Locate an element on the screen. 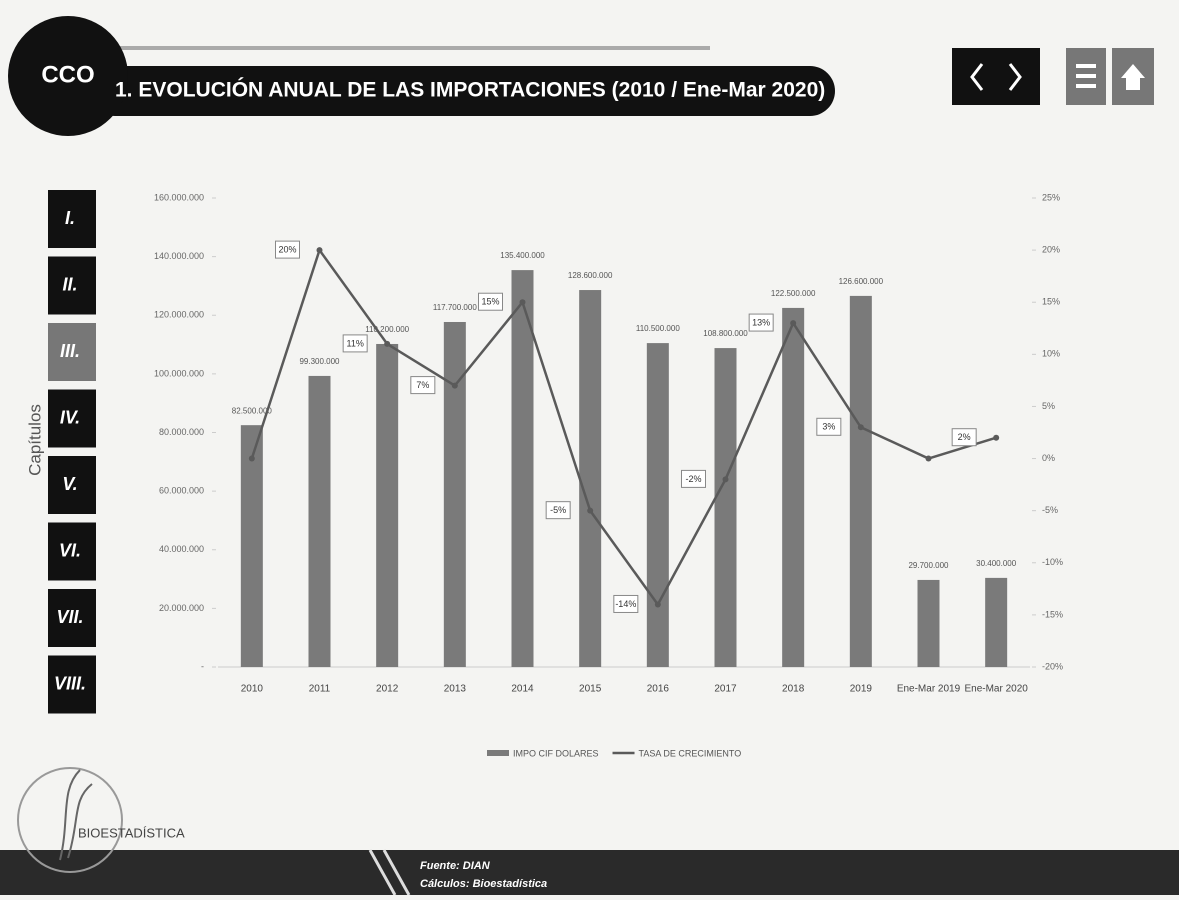 The width and height of the screenshot is (1179, 900). x-tick-label: 2012 is located at coordinates (387, 689).